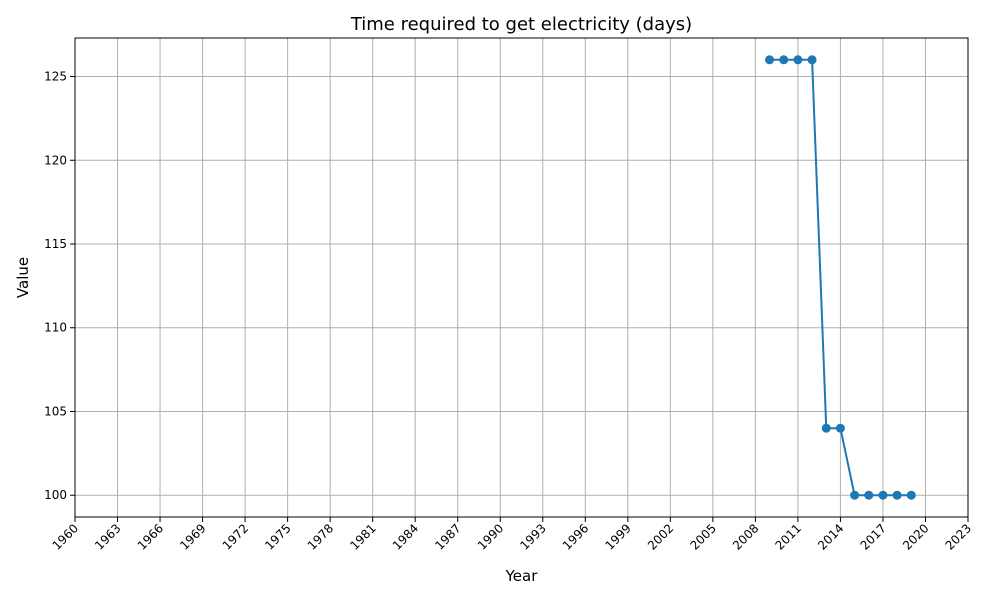 This screenshot has height=605, width=1000. What do you see at coordinates (23, 277) in the screenshot?
I see `y-axis-title: Value` at bounding box center [23, 277].